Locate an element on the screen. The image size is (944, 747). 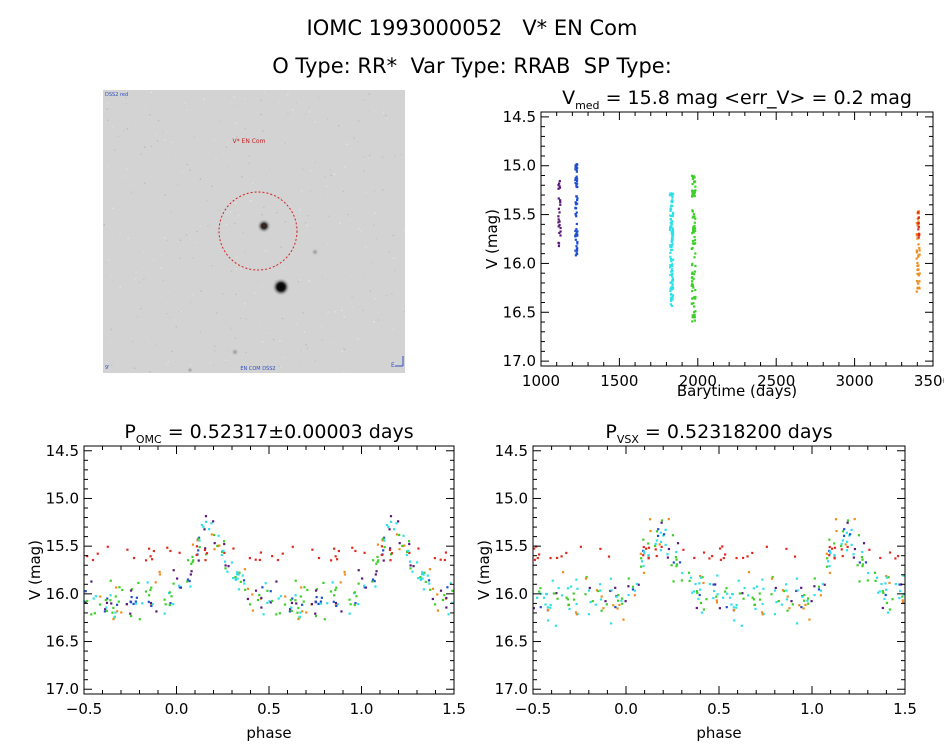
x-tick-label: 3500 is located at coordinates (929, 381).